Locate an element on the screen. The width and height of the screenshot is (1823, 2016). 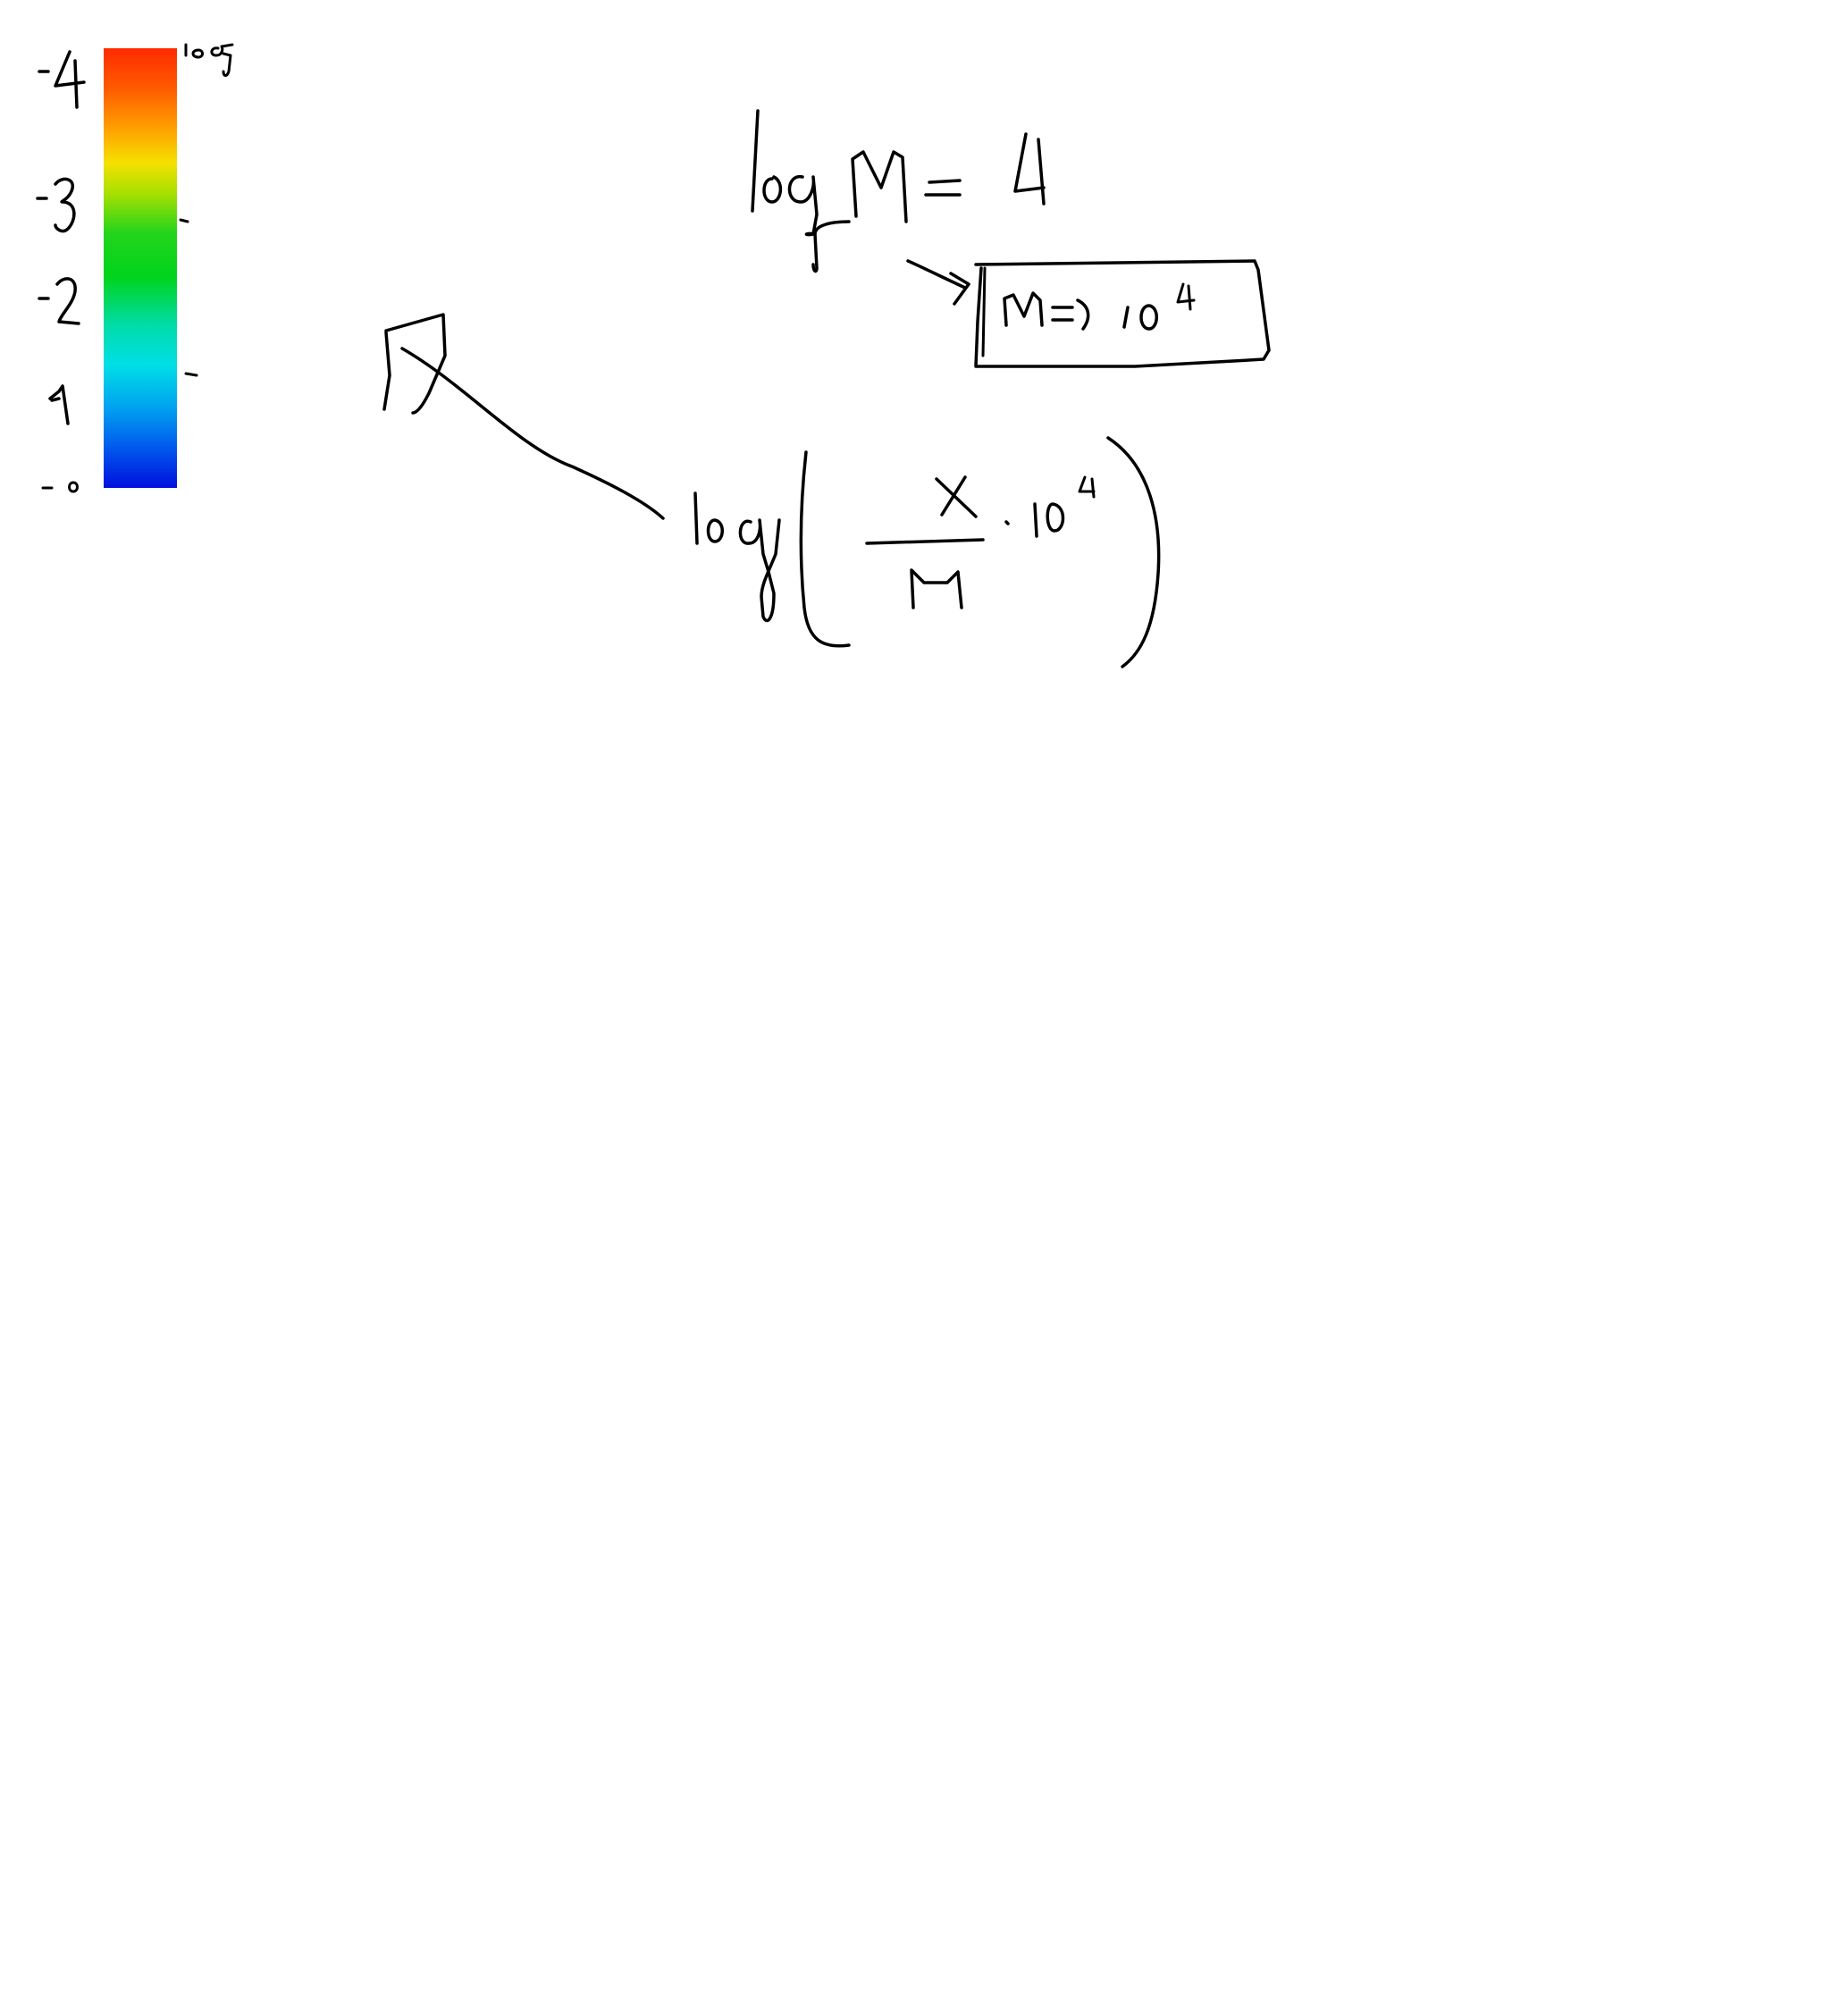
sketch-shape is located at coordinates (414, 364).